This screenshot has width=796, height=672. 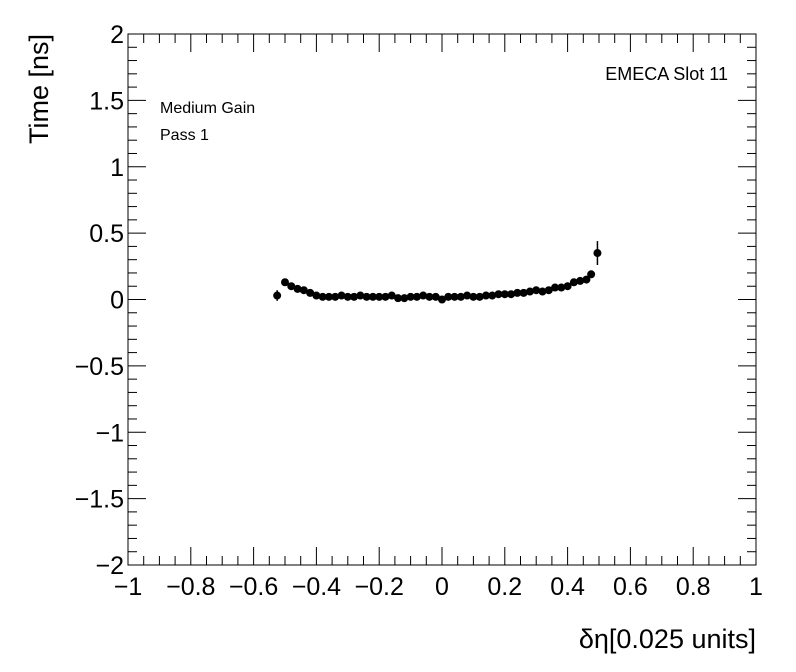 What do you see at coordinates (567, 587) in the screenshot?
I see `x-tick-label: 0.4` at bounding box center [567, 587].